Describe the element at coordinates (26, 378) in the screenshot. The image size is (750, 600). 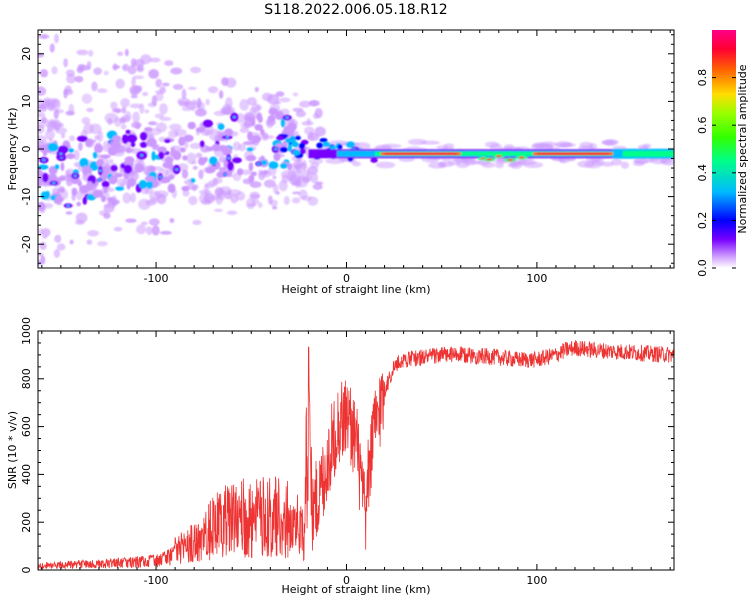
I see `snr-ytick-label: 800` at that location.